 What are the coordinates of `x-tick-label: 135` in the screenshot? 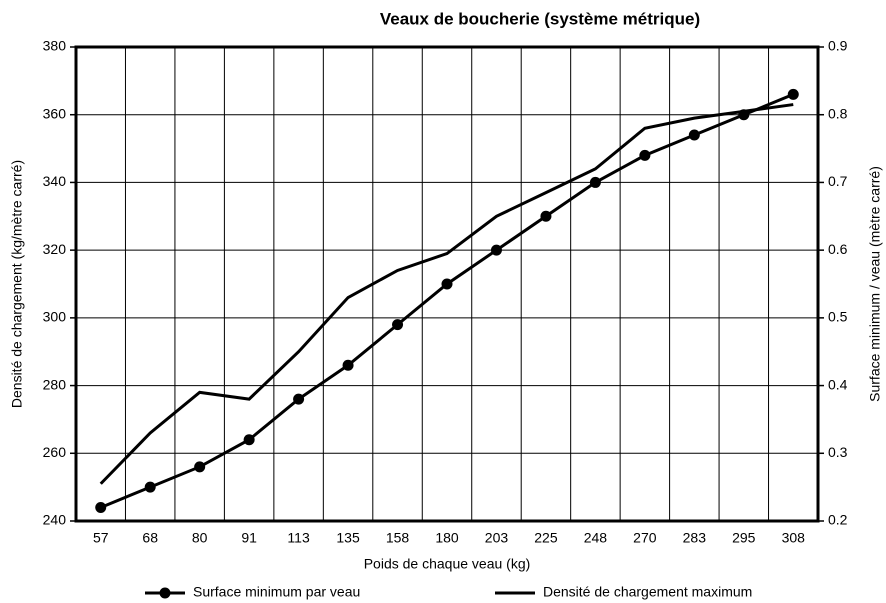 It's located at (348, 538).